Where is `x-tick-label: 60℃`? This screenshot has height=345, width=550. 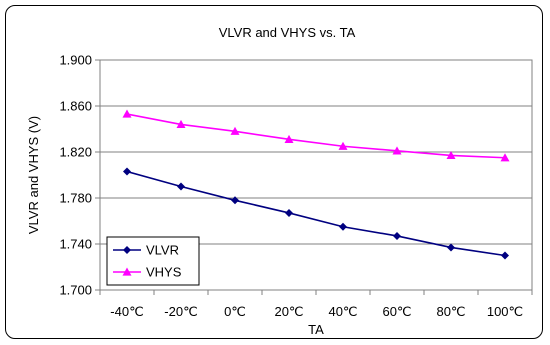 x-tick-label: 60℃ is located at coordinates (396, 311).